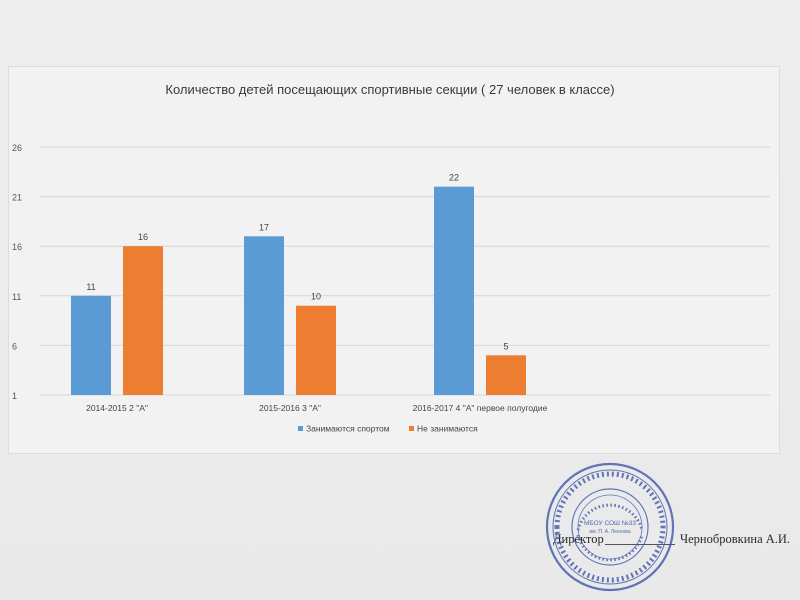 The image size is (800, 600). Describe the element at coordinates (454, 178) in the screenshot. I see `data-label: 22` at that location.